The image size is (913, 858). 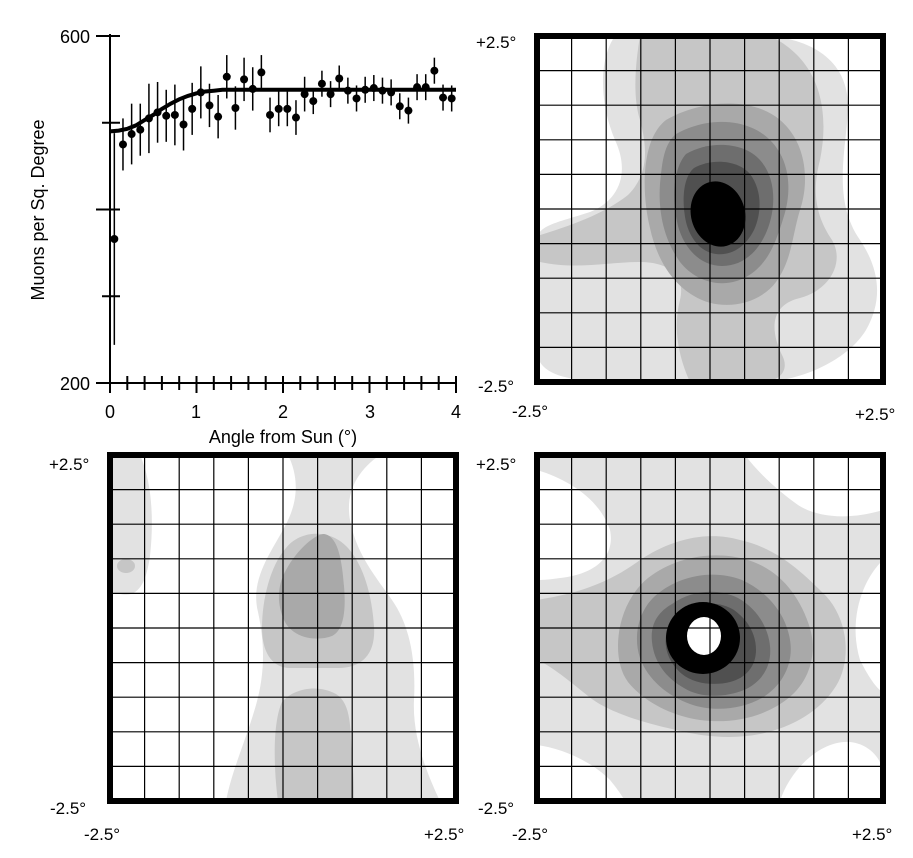 I want to click on error-bars, so click(x=283, y=200).